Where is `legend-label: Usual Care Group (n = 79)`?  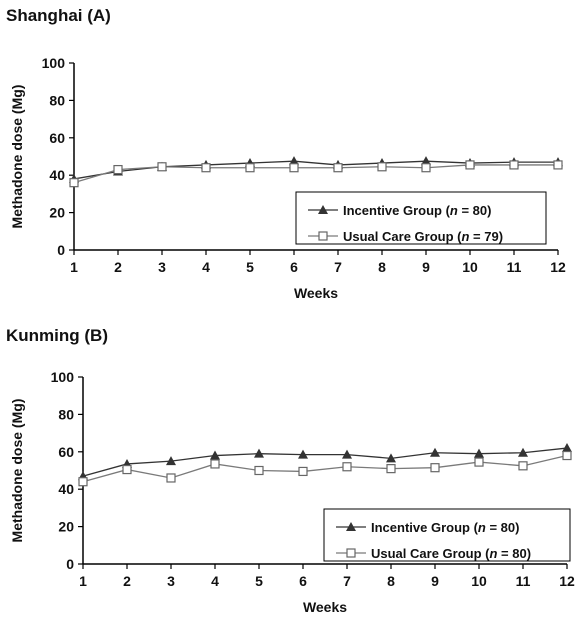 legend-label: Usual Care Group (n = 79) is located at coordinates (423, 236).